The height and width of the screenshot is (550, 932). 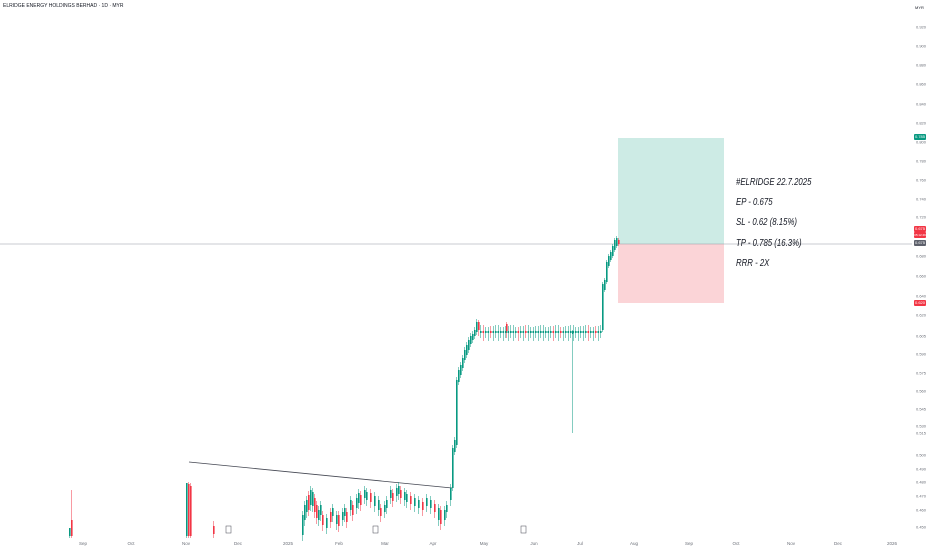 What do you see at coordinates (534, 543) in the screenshot?
I see `time-tick-label: Jun` at bounding box center [534, 543].